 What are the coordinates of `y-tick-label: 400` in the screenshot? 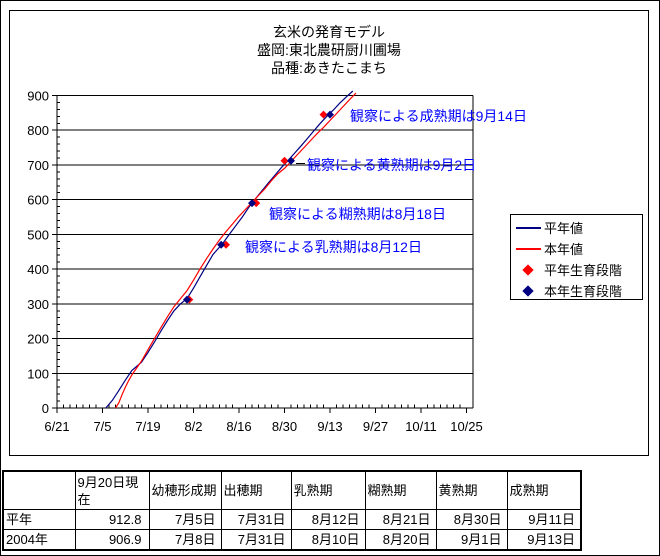 It's located at (38, 269).